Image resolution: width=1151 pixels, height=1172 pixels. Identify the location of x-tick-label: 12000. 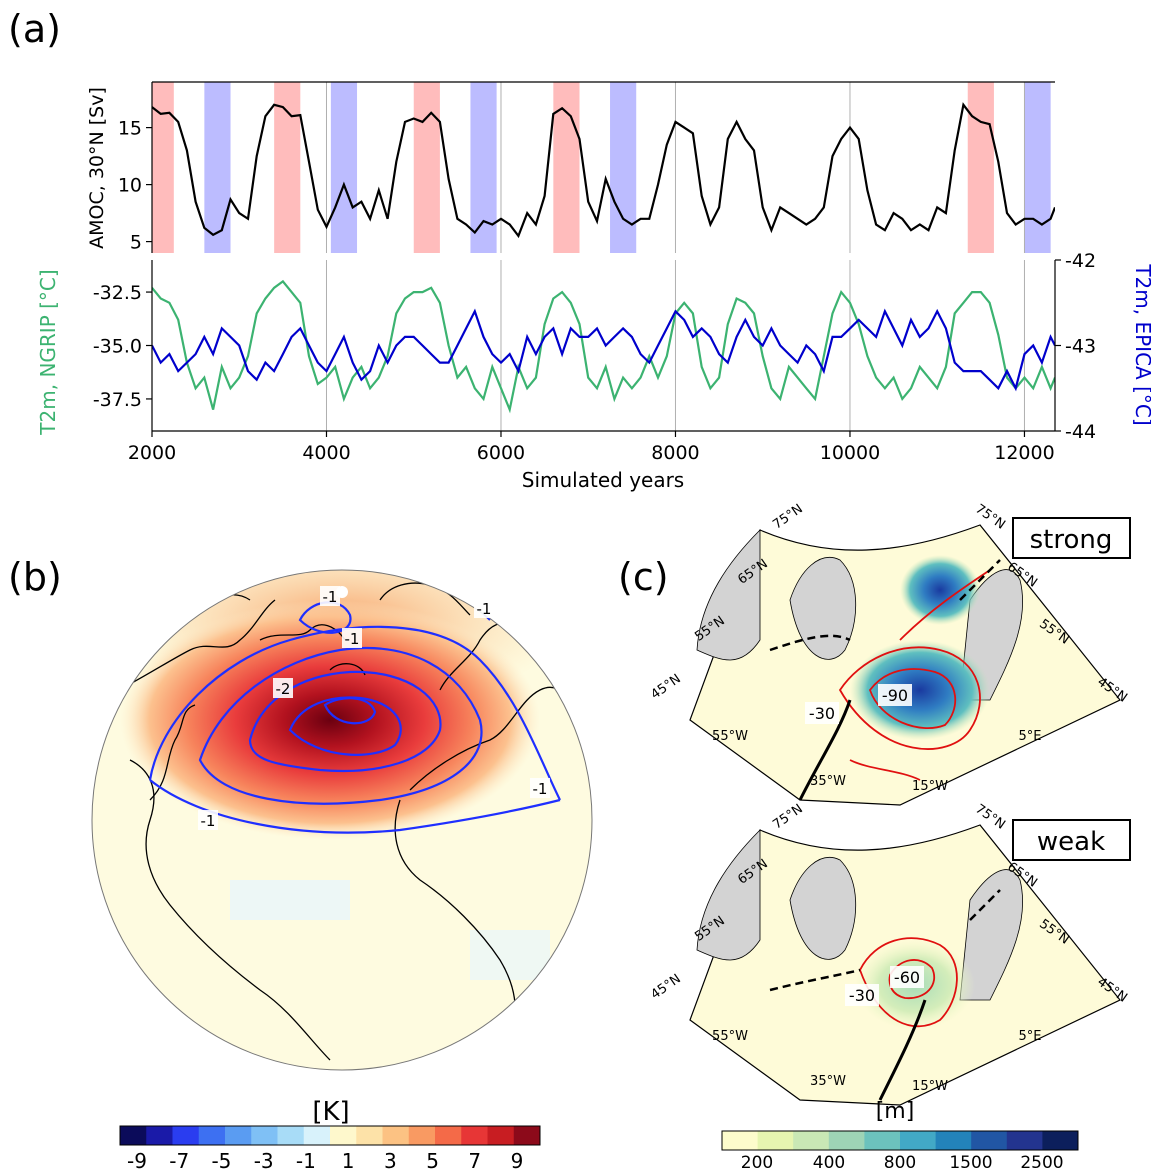
(1024, 453).